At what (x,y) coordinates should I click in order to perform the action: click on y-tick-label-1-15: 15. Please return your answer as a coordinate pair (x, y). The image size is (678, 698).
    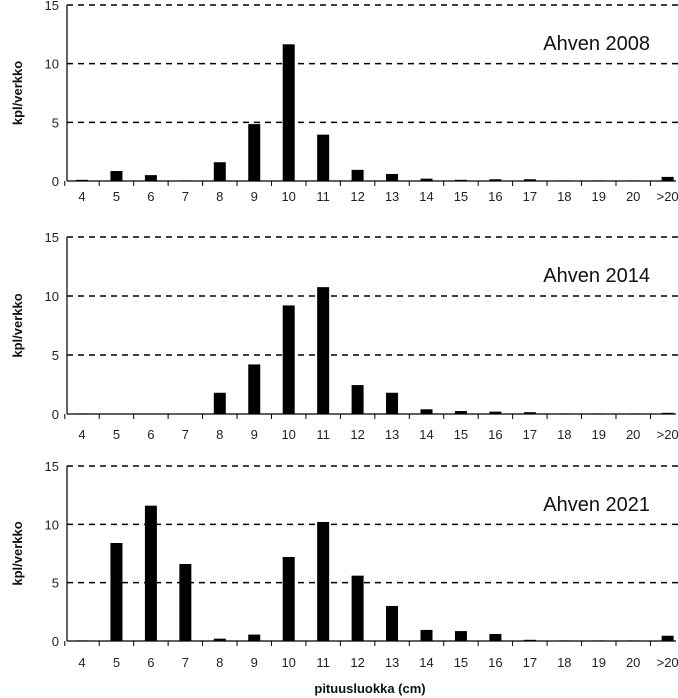
    Looking at the image, I should click on (52, 6).